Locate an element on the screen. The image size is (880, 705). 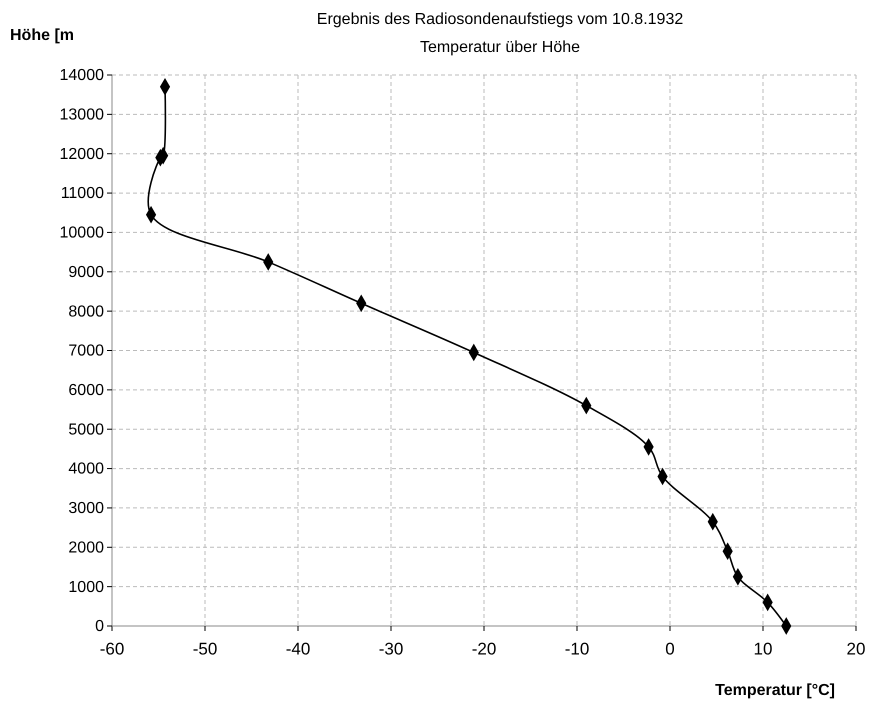
y-tick-label: 12000 is located at coordinates (82, 154).